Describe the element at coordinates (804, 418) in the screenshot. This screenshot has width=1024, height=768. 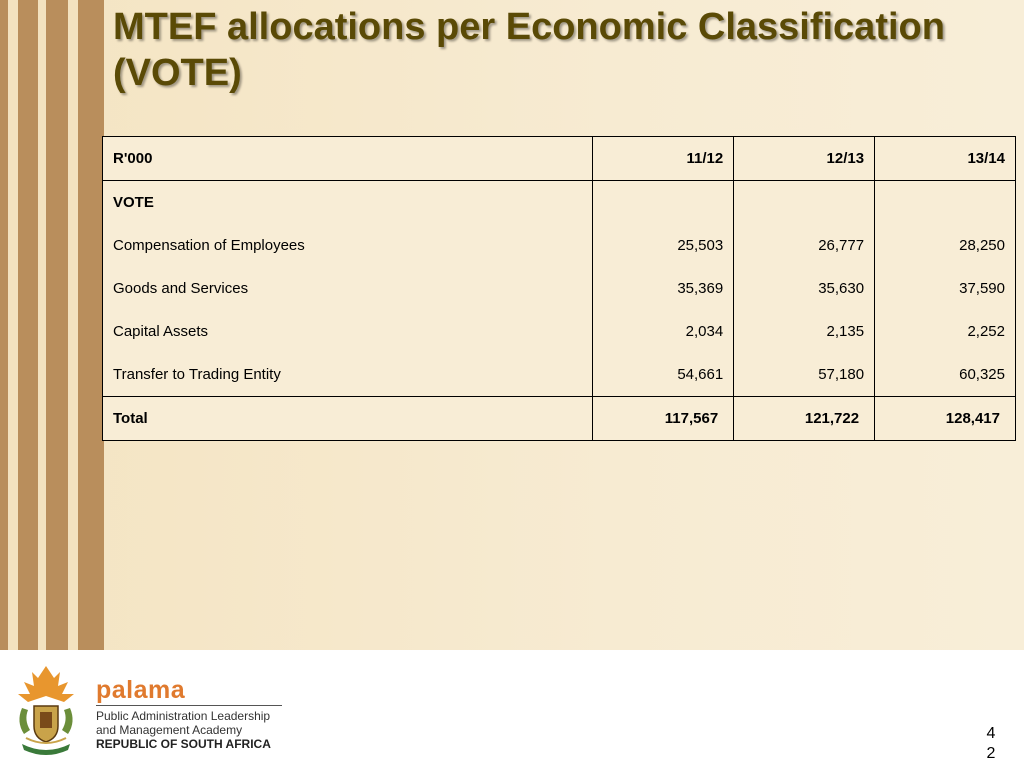
I see `total-value: 121,722` at that location.